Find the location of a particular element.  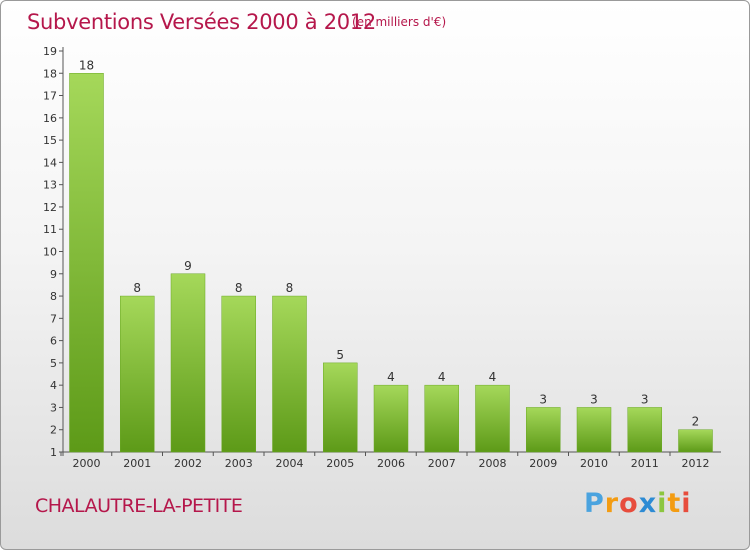

proxiti-logo: Proxiti is located at coordinates (638, 503).